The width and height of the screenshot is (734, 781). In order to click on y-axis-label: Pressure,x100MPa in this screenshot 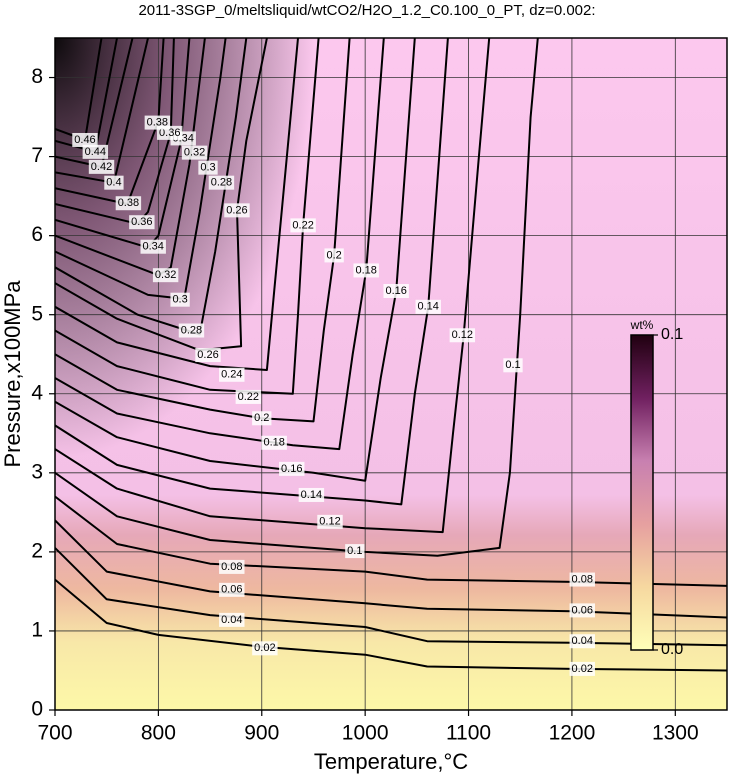, I will do `click(12, 374)`.